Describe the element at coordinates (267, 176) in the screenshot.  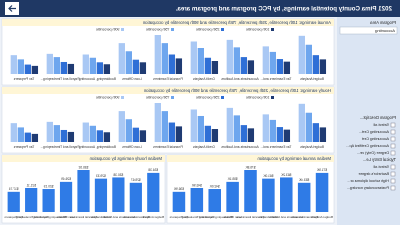
I see `data-label: $61.0K` at that location.